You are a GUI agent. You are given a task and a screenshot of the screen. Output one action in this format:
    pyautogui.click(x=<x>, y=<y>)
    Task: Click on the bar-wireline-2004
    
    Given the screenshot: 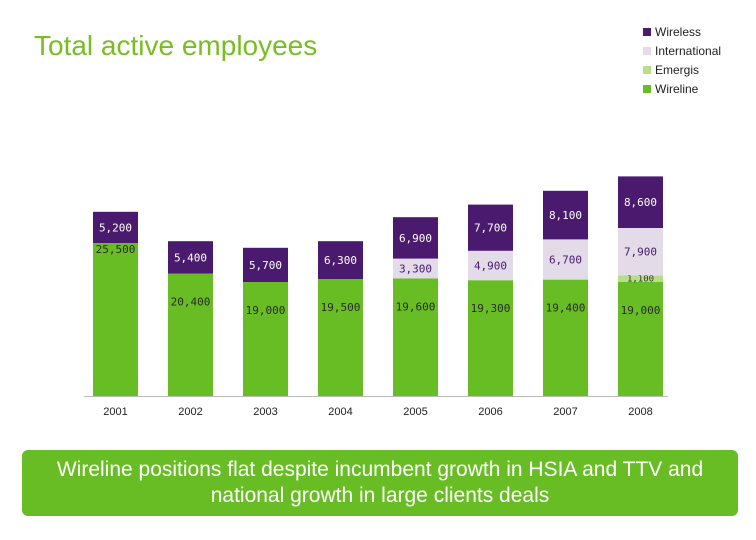 What is the action you would take?
    pyautogui.click(x=340, y=337)
    